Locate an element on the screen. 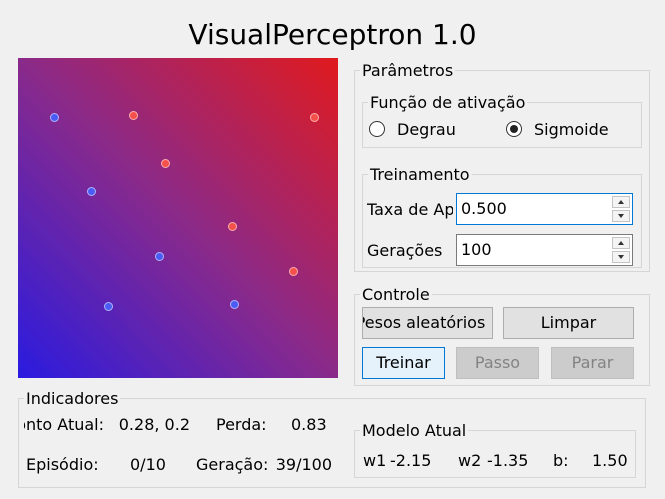  geracoes-decrement-icon is located at coordinates (621, 257).